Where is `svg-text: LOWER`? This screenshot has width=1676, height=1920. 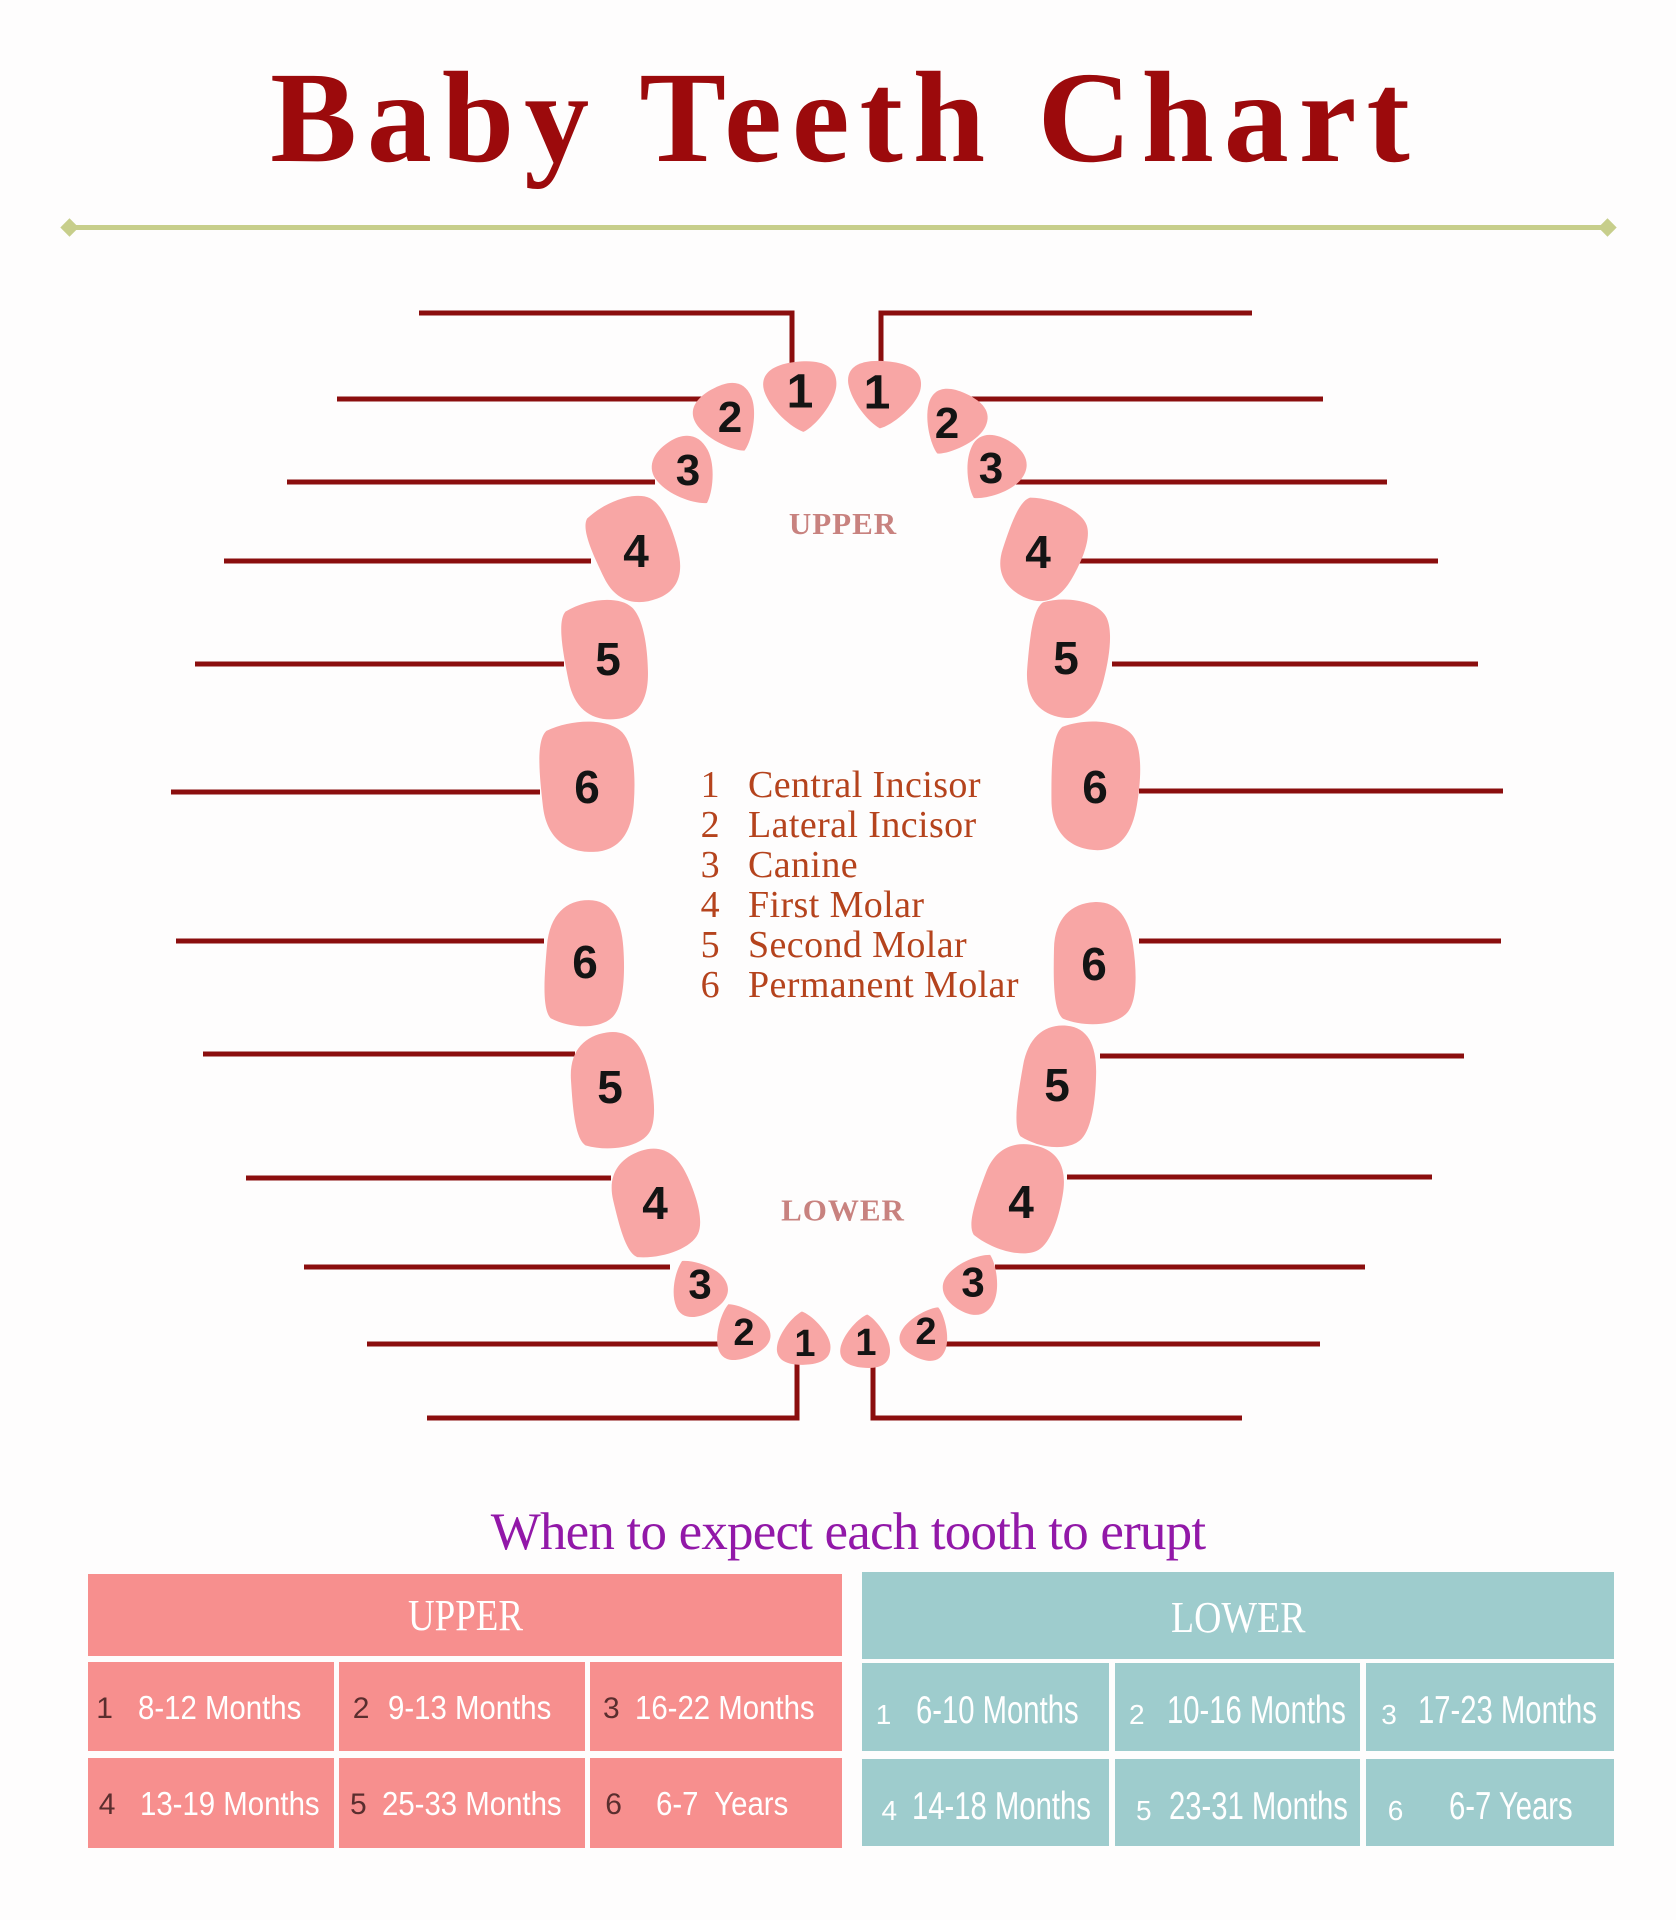 svg-text: LOWER is located at coordinates (843, 1209).